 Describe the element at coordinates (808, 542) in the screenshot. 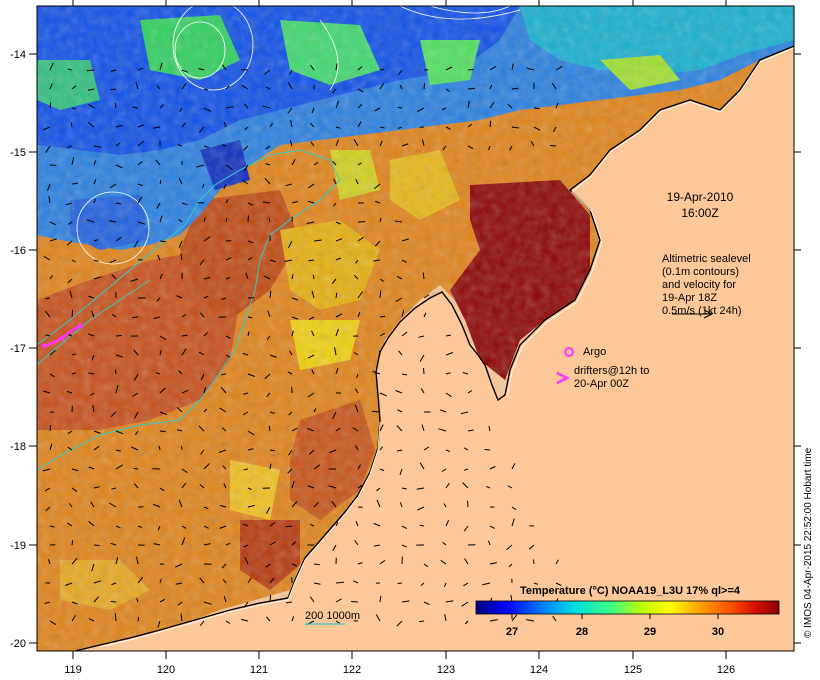

I see `credit-text: © IMOS 04-Apr-2015 22:52:00 Hobart time` at that location.